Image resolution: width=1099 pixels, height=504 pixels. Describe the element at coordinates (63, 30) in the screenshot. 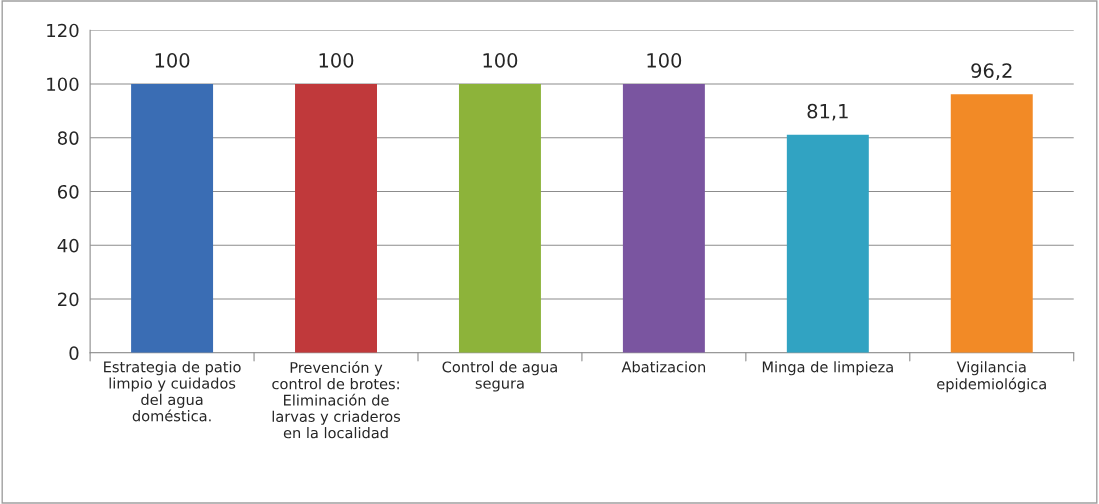

I see `y-tick-label: 120` at that location.